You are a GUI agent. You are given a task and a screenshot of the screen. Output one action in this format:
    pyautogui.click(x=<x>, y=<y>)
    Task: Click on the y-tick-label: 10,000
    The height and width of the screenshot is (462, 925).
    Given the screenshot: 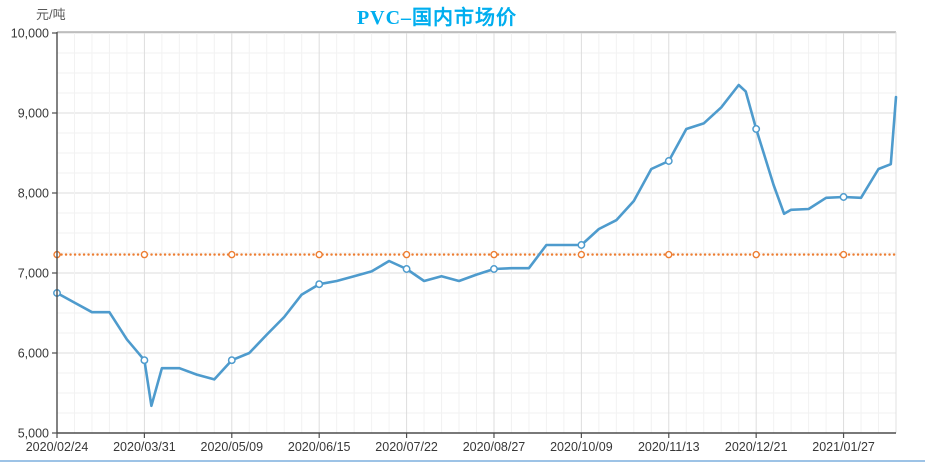 What is the action you would take?
    pyautogui.click(x=30, y=34)
    